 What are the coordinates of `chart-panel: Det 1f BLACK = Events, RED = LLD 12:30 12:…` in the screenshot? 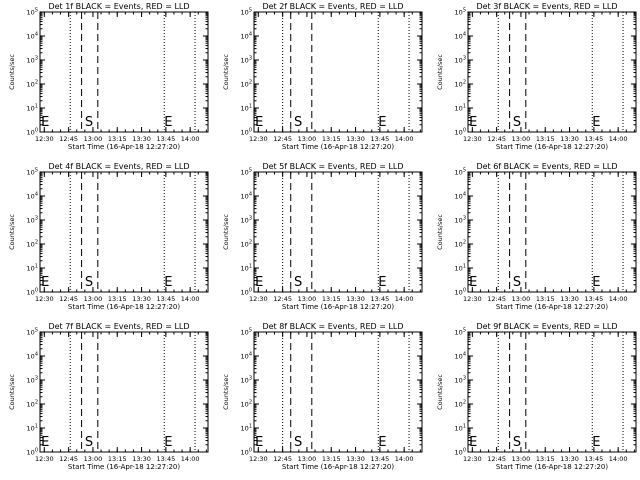 It's located at (108, 76).